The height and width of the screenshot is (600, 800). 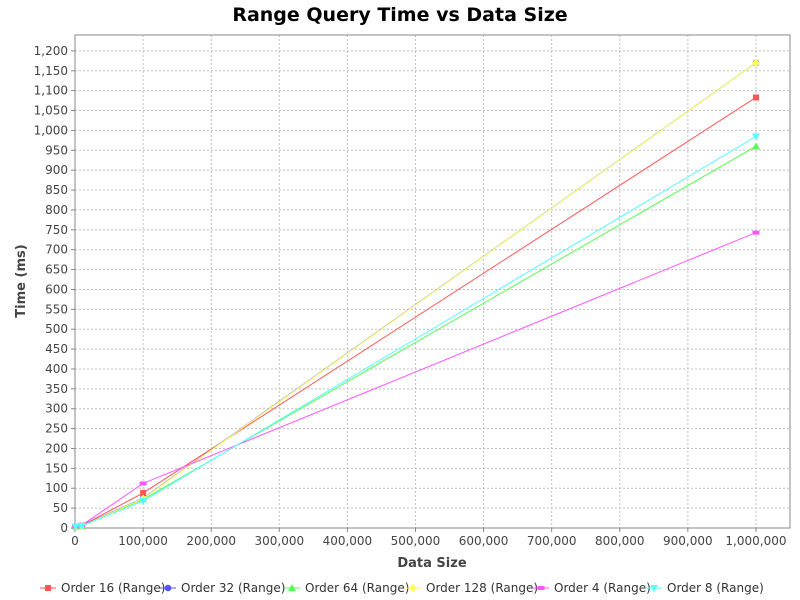 I want to click on y-tick-label: 350, so click(x=56, y=389).